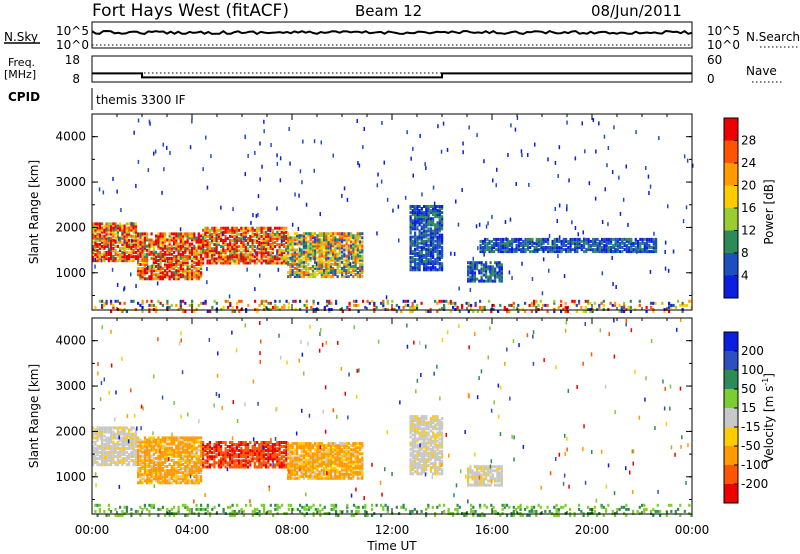 This screenshot has width=800, height=554. I want to click on cpid-program: themis 3300 IF, so click(141, 100).